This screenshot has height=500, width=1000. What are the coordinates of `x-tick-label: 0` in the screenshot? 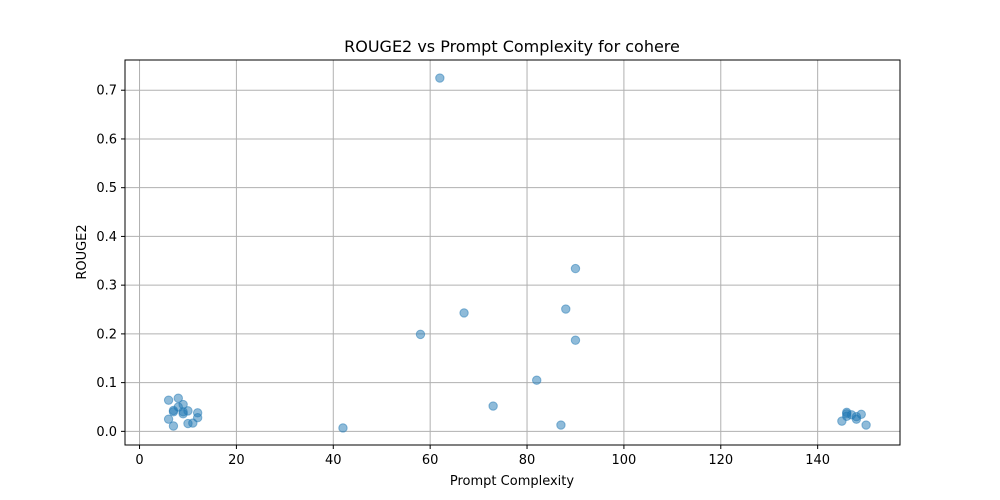 It's located at (139, 460).